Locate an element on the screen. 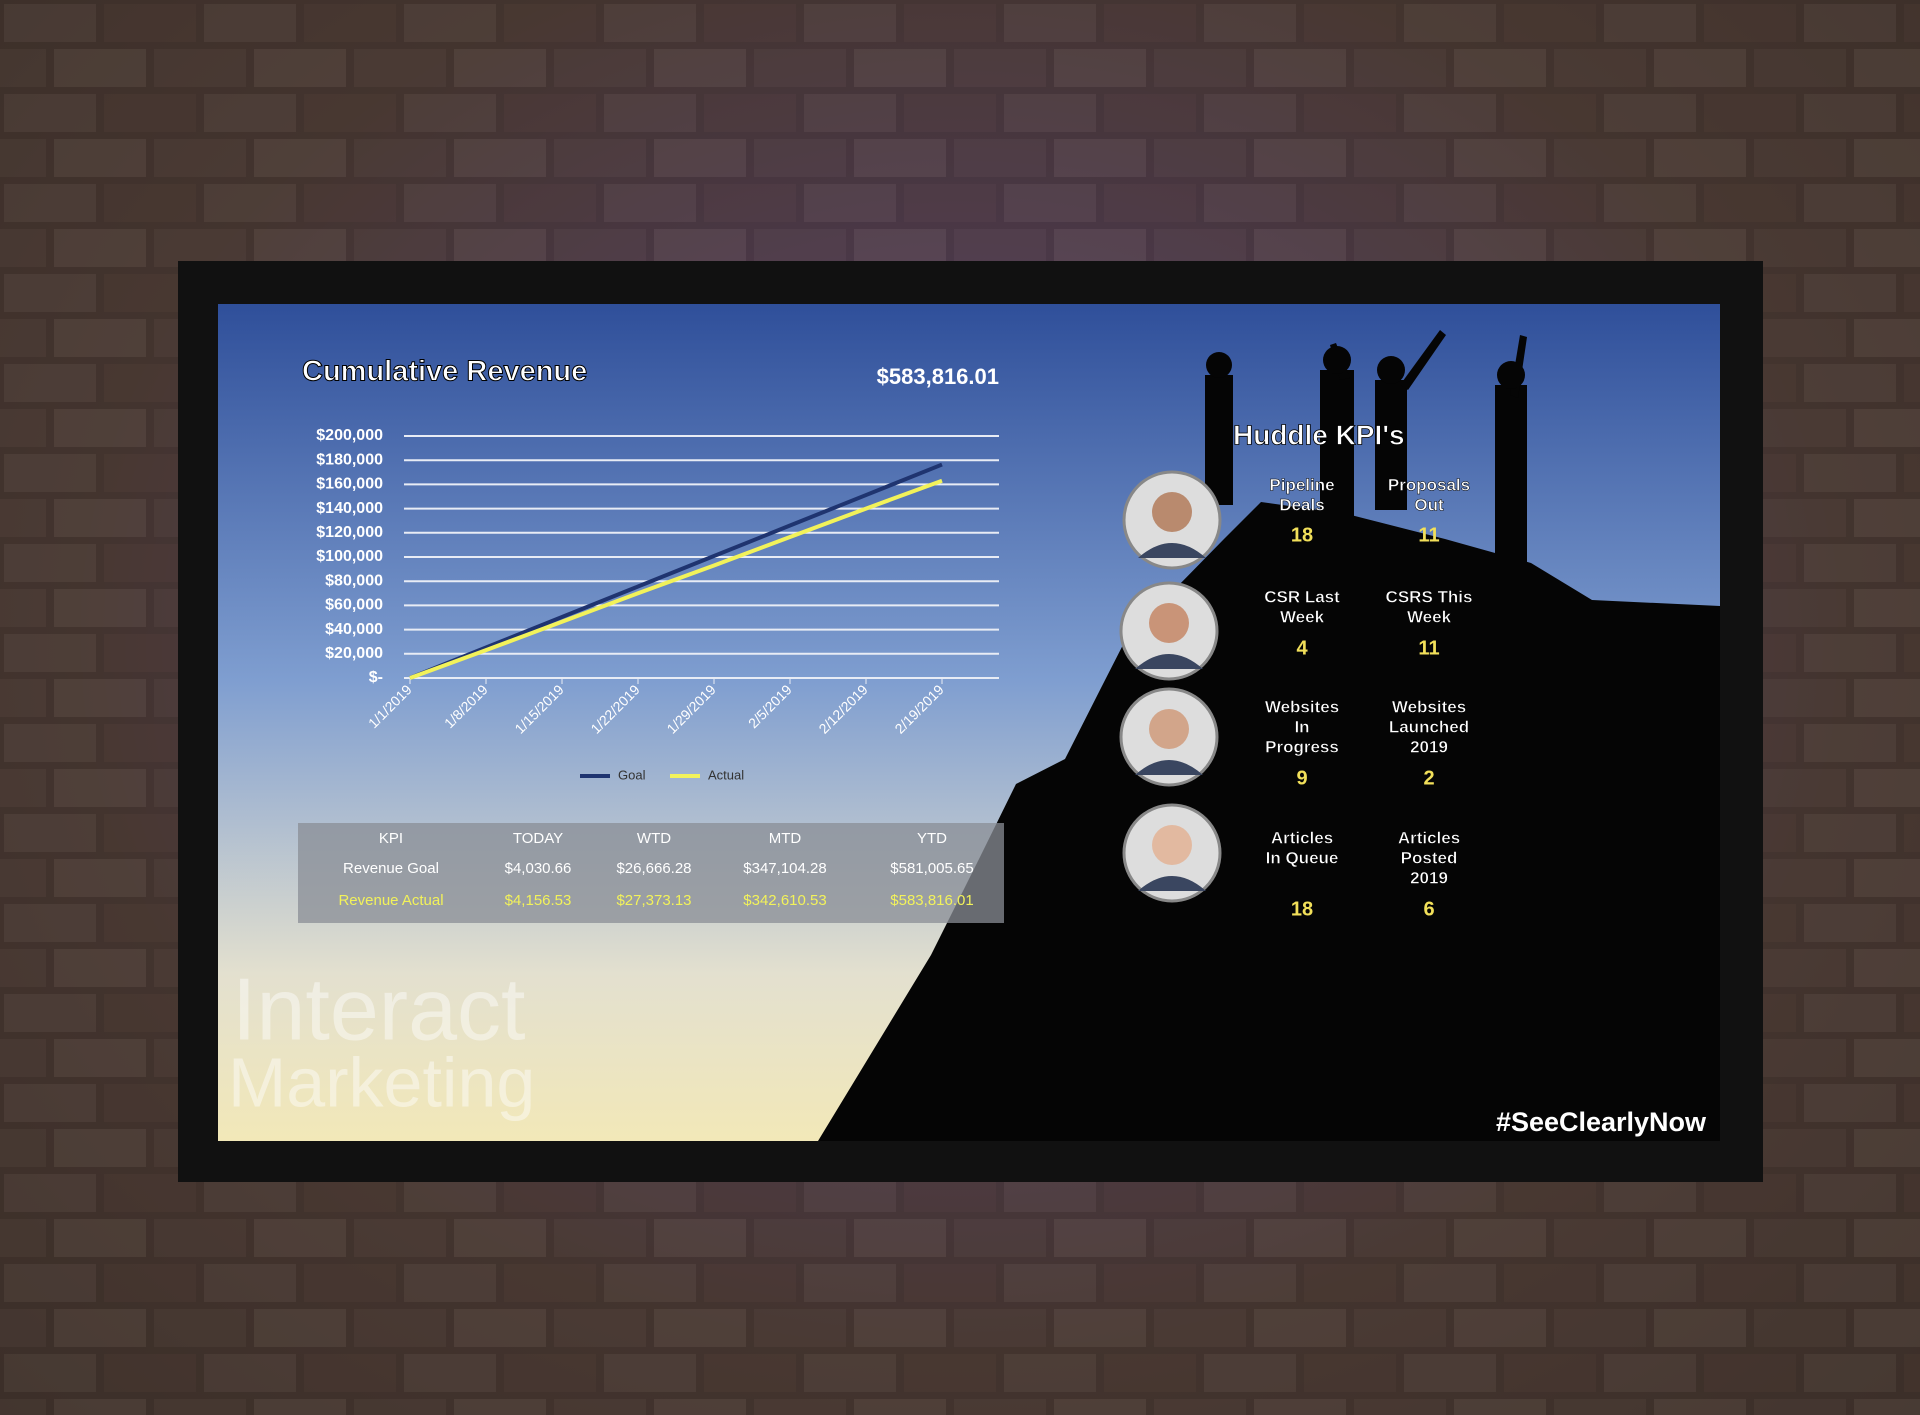 This screenshot has height=1415, width=1920. legend-label: Goal is located at coordinates (632, 774).